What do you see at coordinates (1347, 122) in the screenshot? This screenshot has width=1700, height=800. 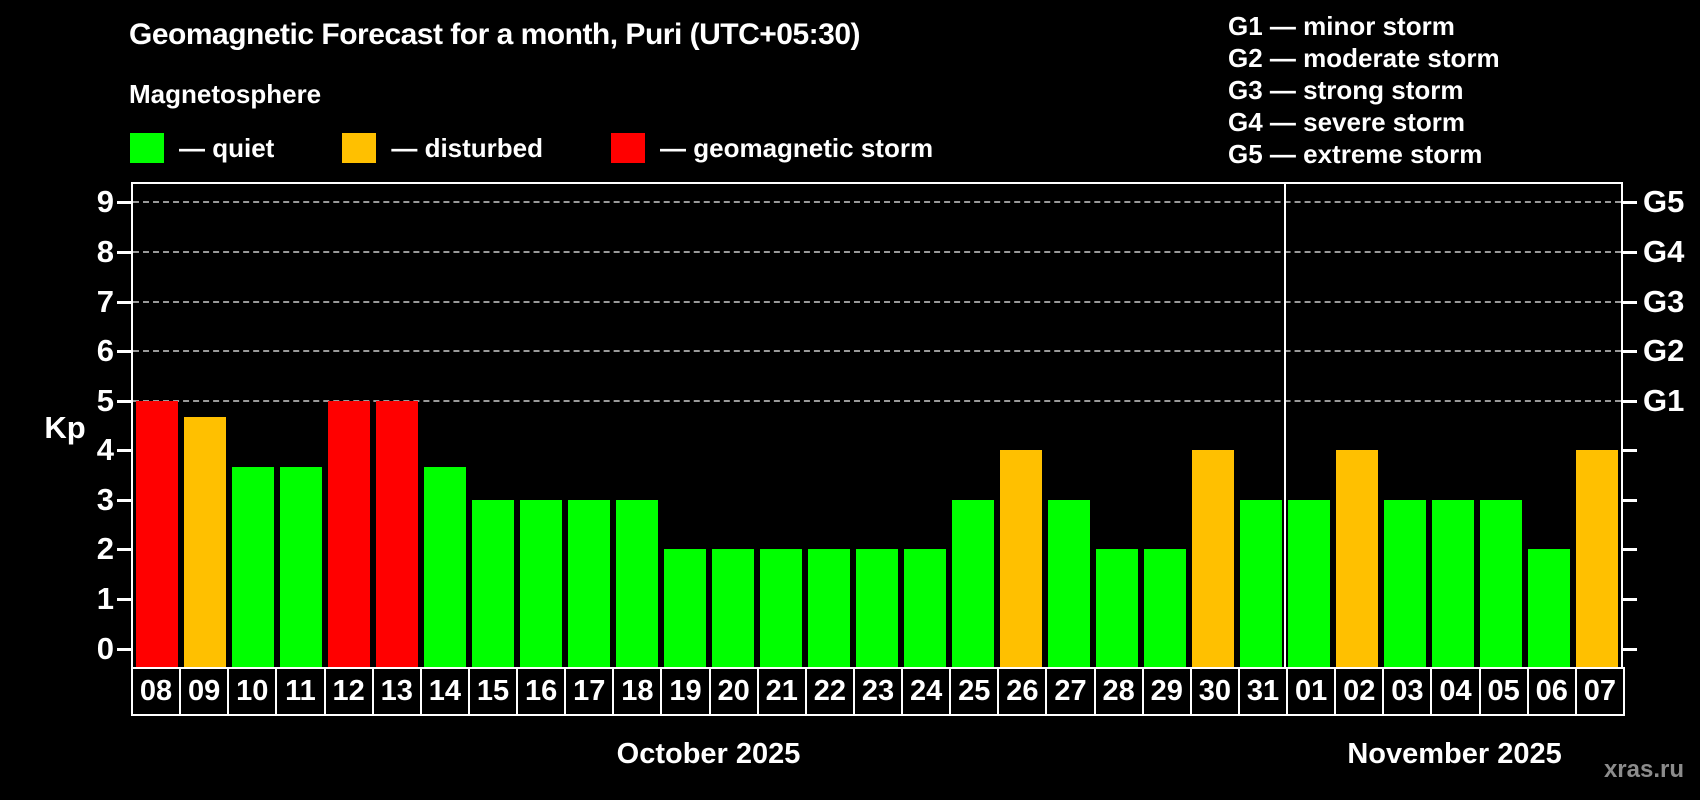 I see `g-legend-line-g4: G4 — severe storm` at bounding box center [1347, 122].